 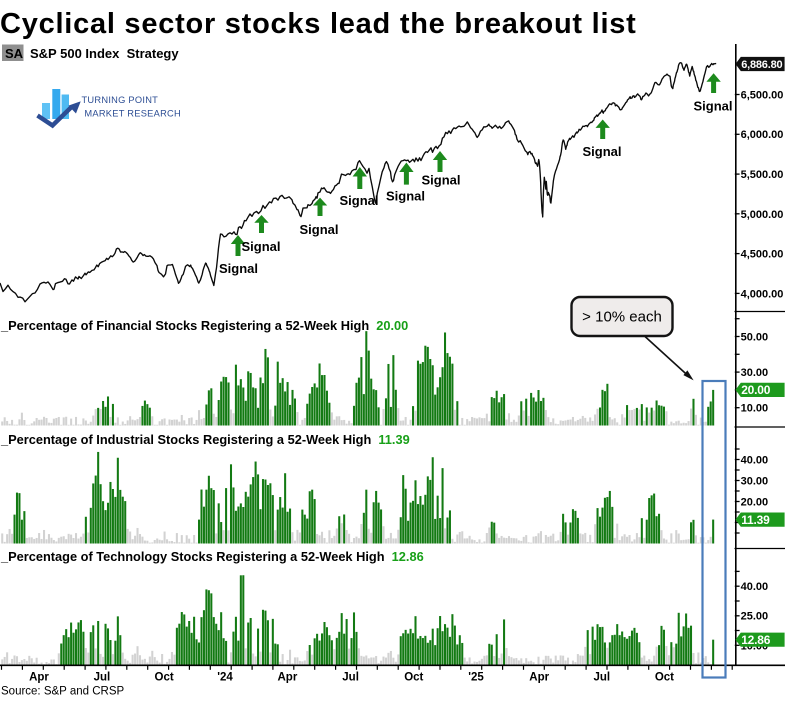 I want to click on svg-text: 4,500.00, so click(x=762, y=255).